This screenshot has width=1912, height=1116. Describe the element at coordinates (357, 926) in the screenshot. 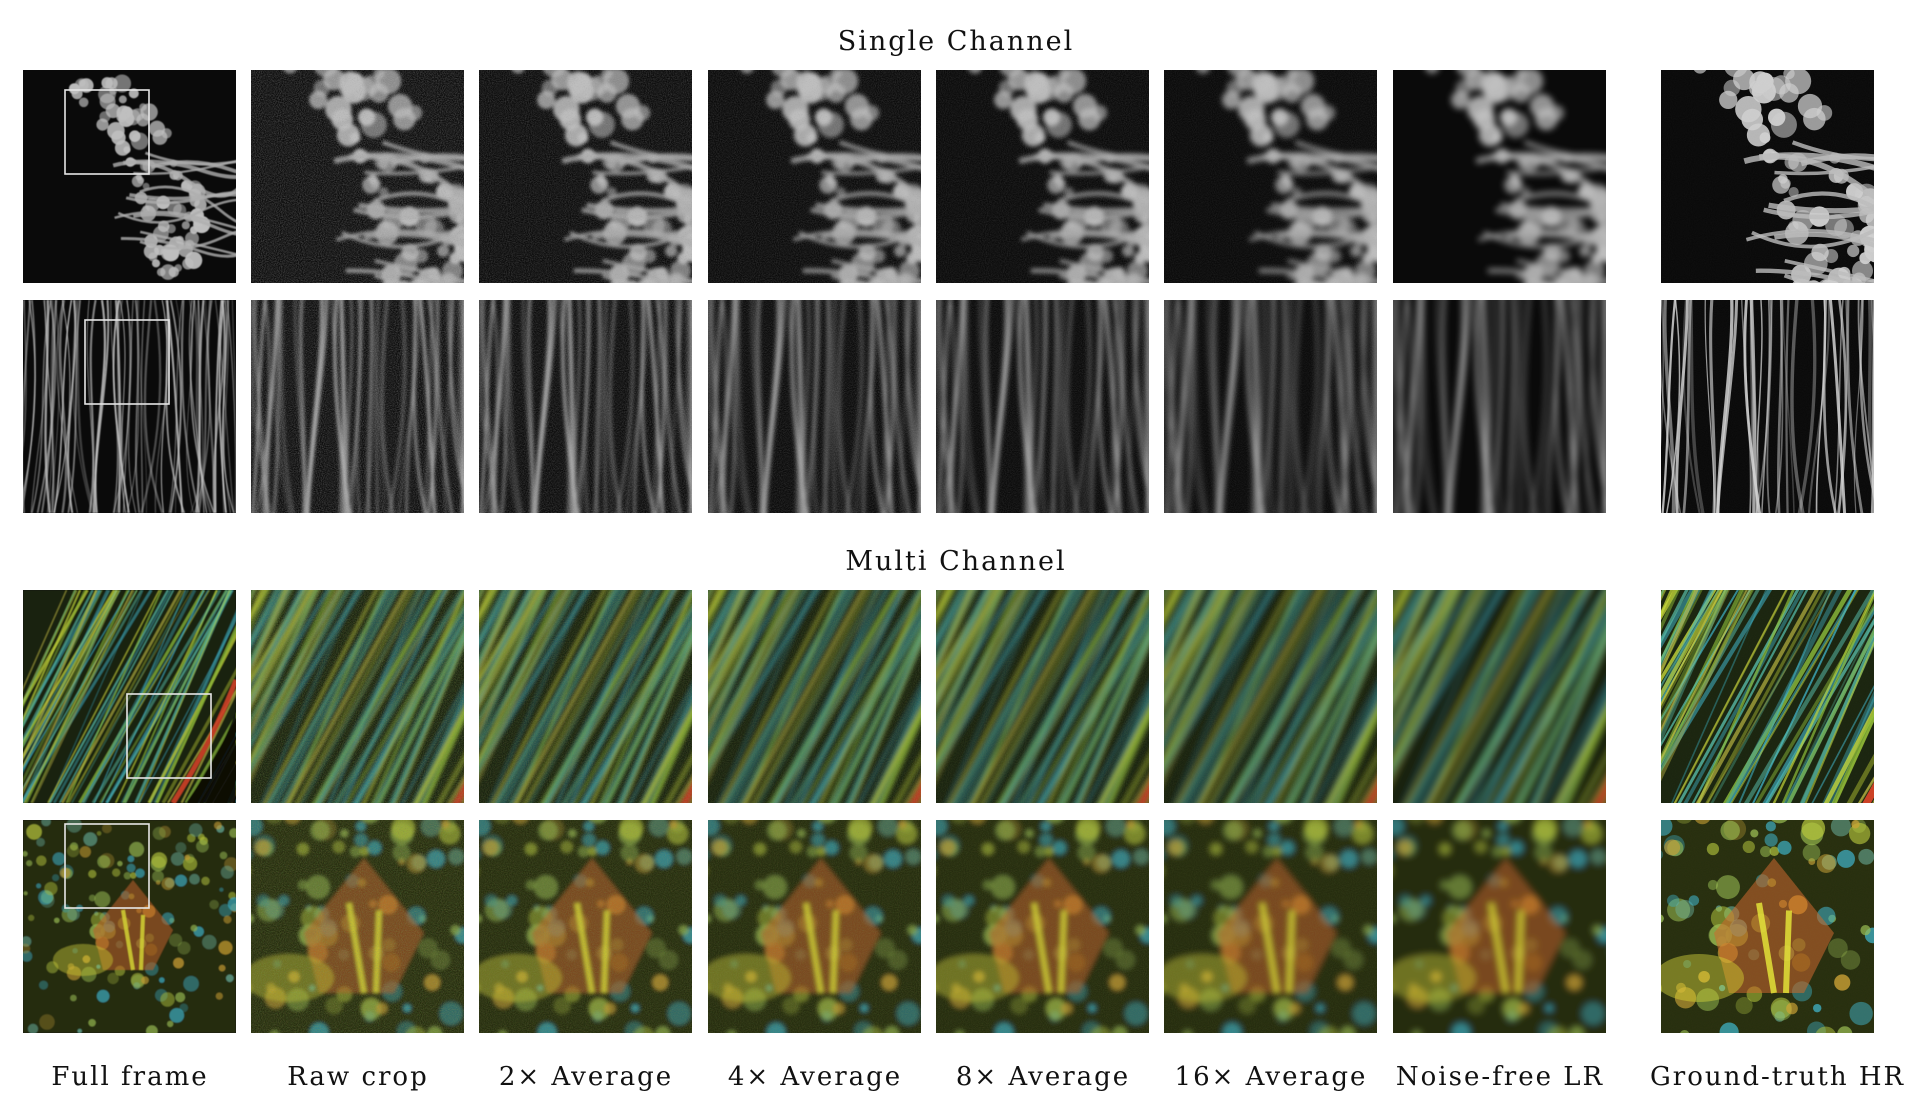

I see `image-tile-row4-raw-crop` at that location.